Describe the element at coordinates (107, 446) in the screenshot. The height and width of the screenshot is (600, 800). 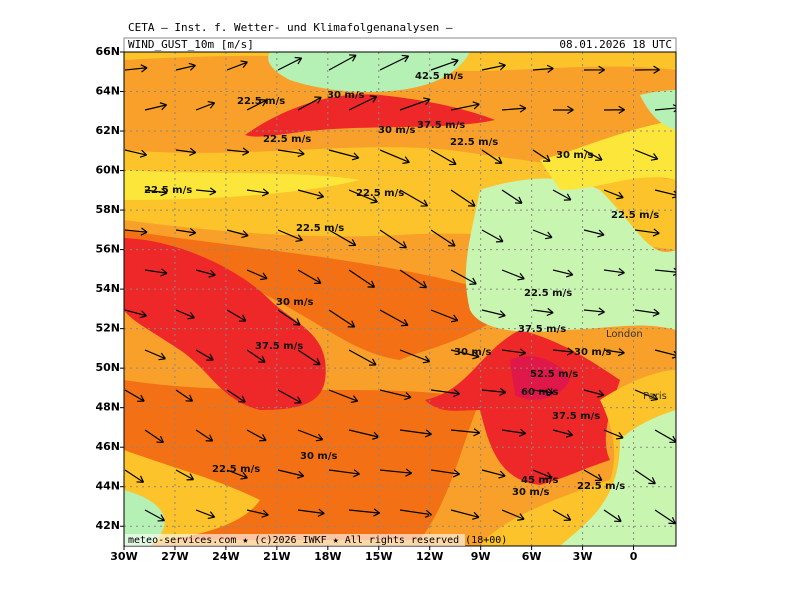
I see `y-tick-label: 46N` at that location.